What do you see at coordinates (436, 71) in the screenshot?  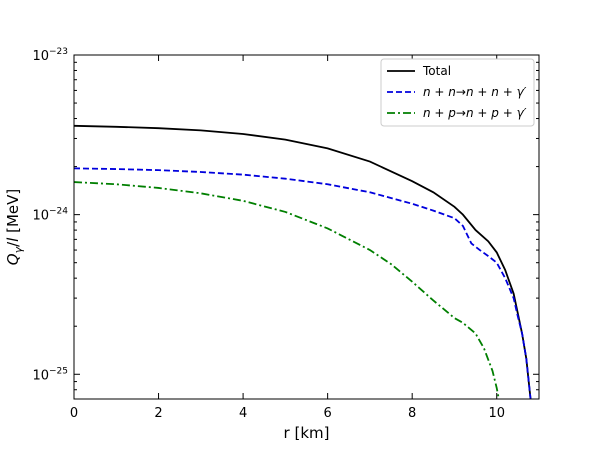 I see `legend-label-0: Total` at bounding box center [436, 71].